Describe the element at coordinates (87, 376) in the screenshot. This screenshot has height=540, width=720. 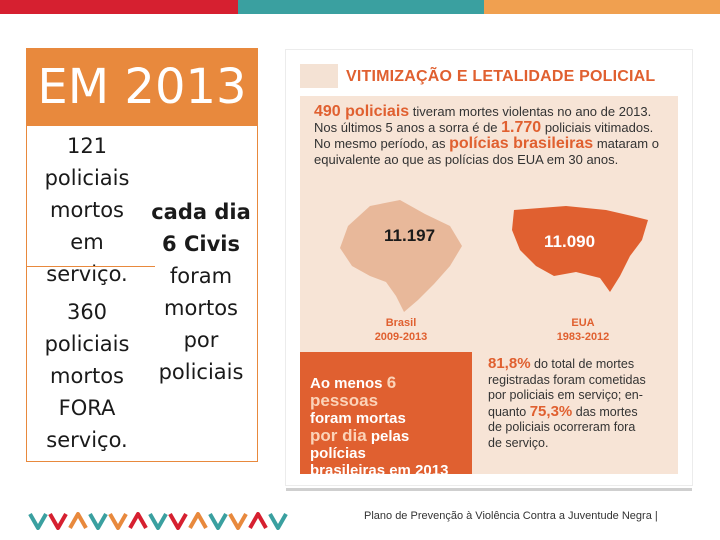
I see `stat-off-duty: 360 policiais mortos FORA serviço.` at that location.